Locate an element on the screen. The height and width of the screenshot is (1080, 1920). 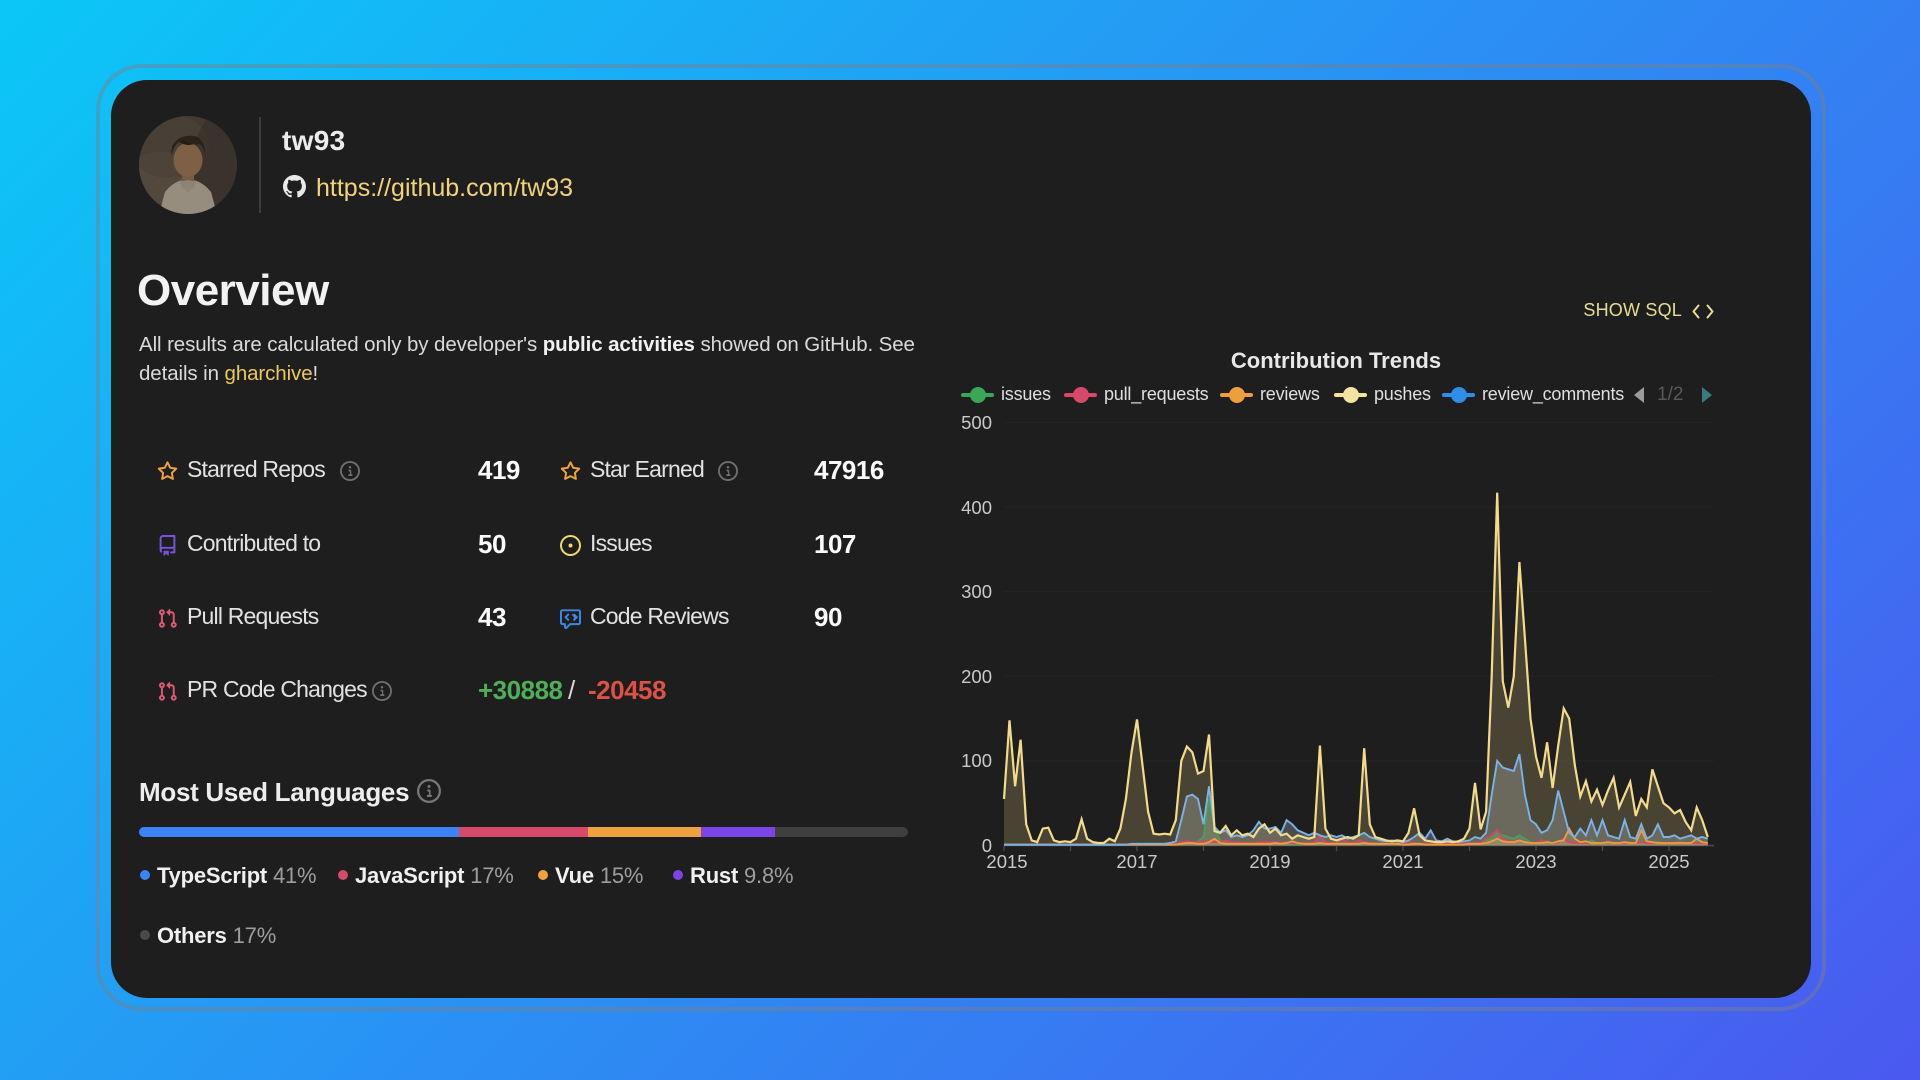
svg-text: 400 is located at coordinates (976, 507).